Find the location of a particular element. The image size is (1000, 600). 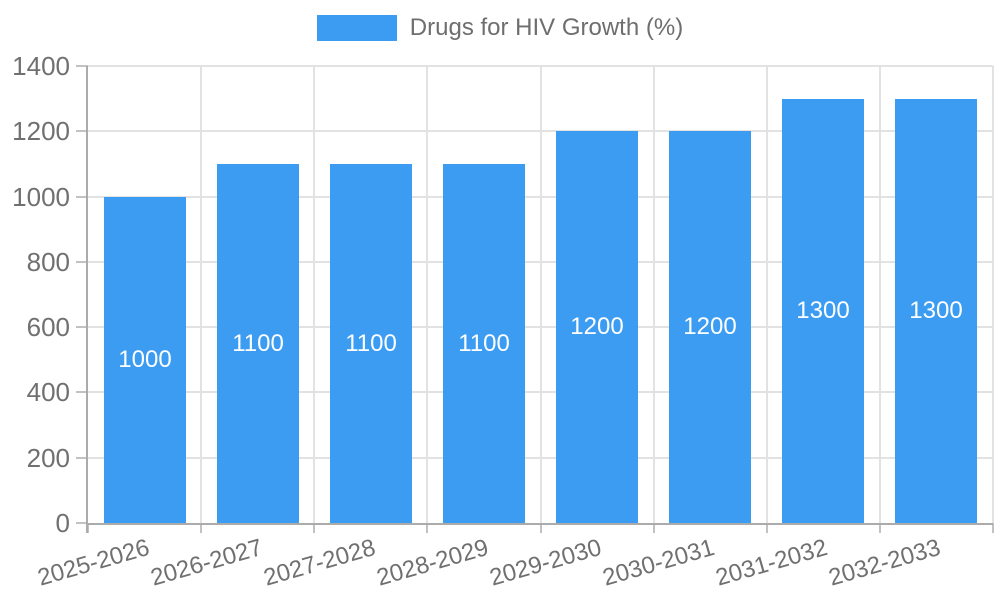

bar-2025-2026: 1000 is located at coordinates (145, 360).